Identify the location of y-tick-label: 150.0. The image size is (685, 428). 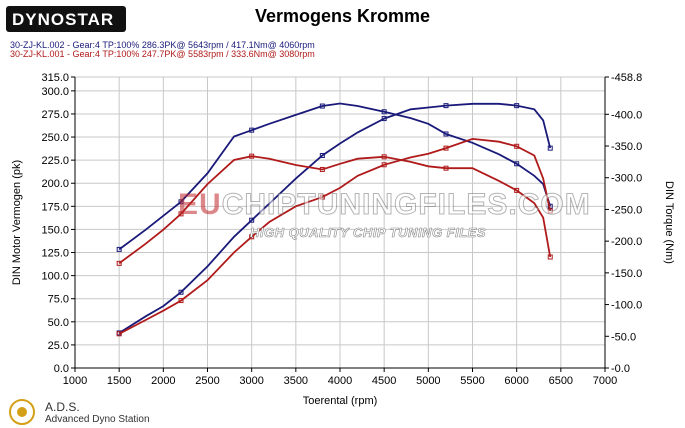
(55, 230).